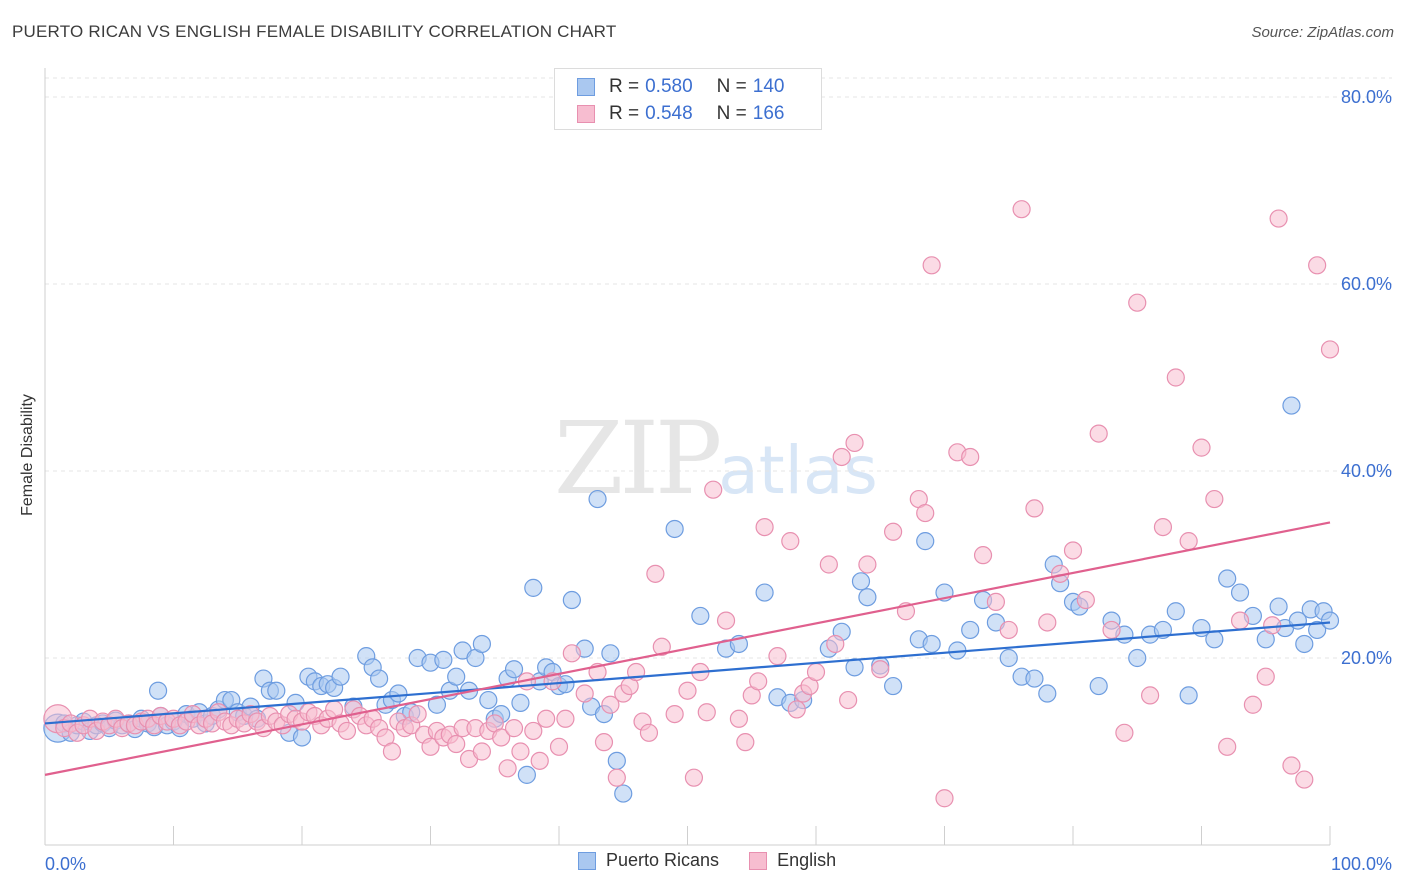 The width and height of the screenshot is (1406, 892). Describe the element at coordinates (624, 113) in the screenshot. I see `r-label: R =` at that location.